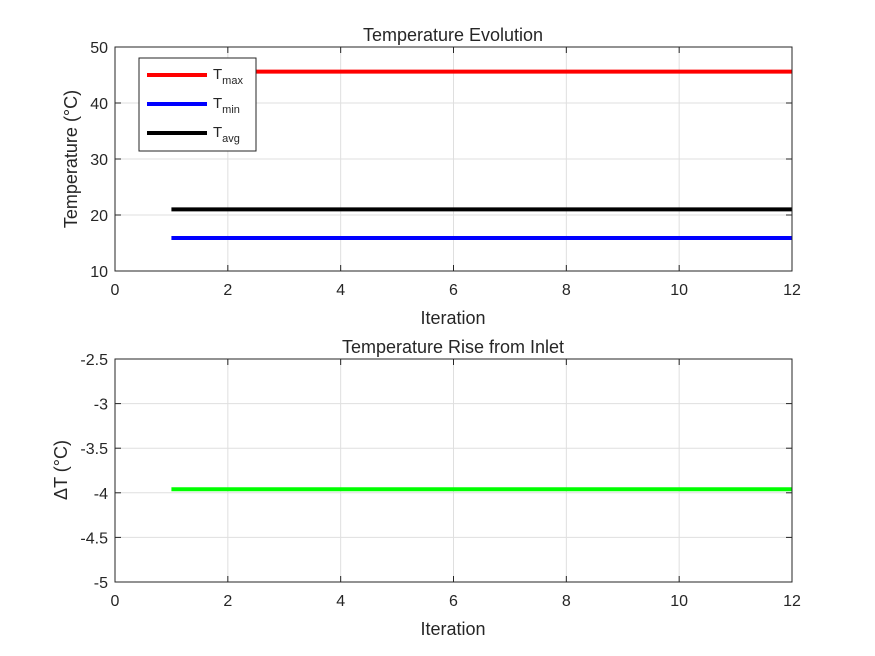  I want to click on y-tick-label: 20, so click(99, 216).